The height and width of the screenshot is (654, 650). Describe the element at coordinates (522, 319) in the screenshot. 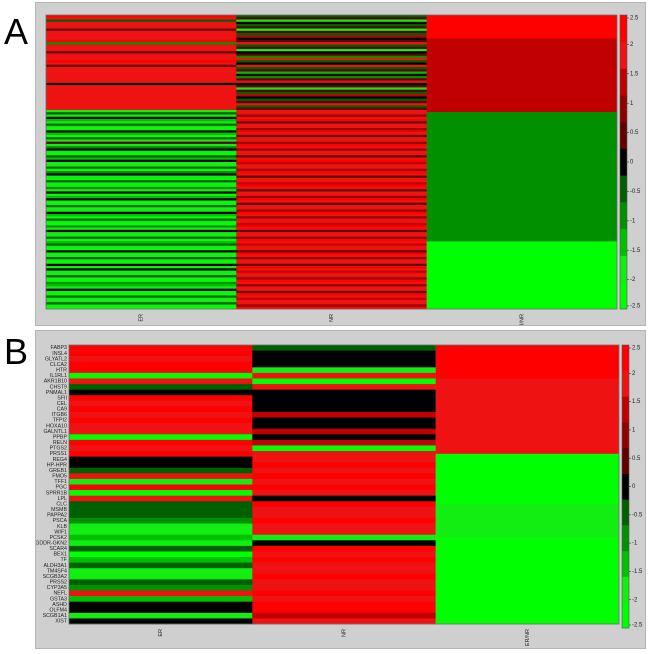

I see `heatmap-a-column-label: ER/NR` at that location.